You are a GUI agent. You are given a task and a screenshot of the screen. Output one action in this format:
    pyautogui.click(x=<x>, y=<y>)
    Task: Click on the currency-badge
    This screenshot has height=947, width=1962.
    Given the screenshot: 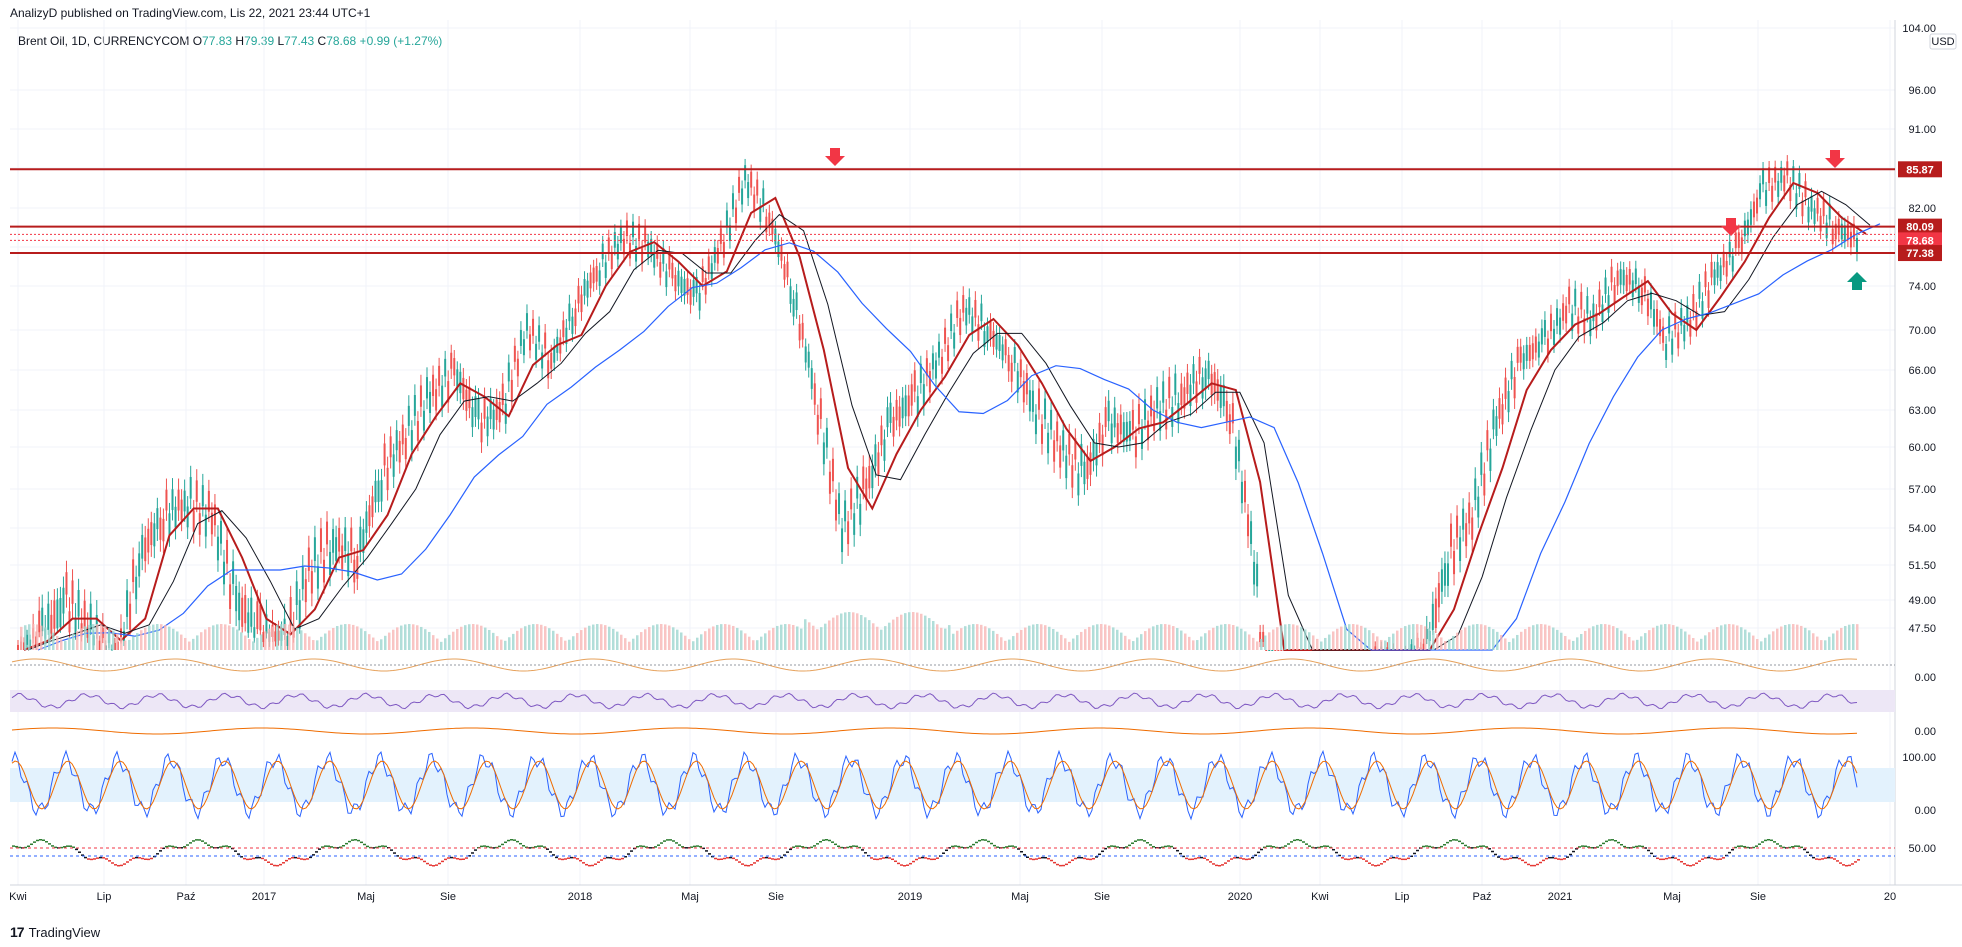 What is the action you would take?
    pyautogui.click(x=1943, y=41)
    